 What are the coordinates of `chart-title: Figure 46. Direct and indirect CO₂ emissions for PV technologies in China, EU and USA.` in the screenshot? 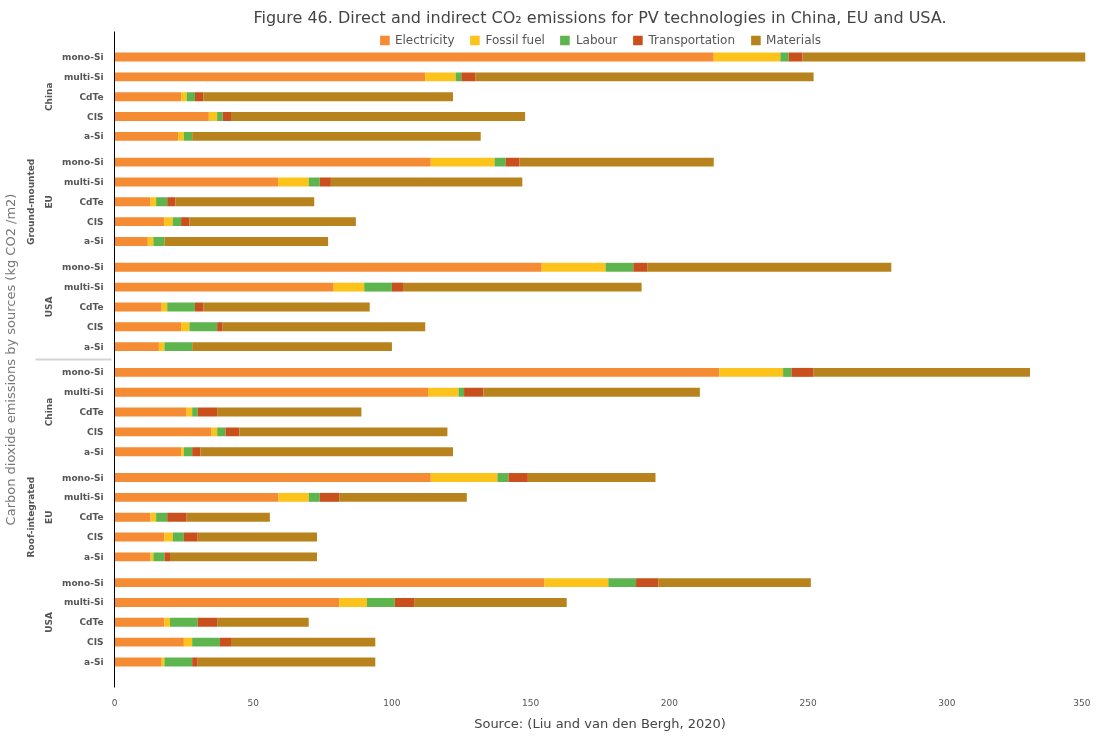 It's located at (600, 17).